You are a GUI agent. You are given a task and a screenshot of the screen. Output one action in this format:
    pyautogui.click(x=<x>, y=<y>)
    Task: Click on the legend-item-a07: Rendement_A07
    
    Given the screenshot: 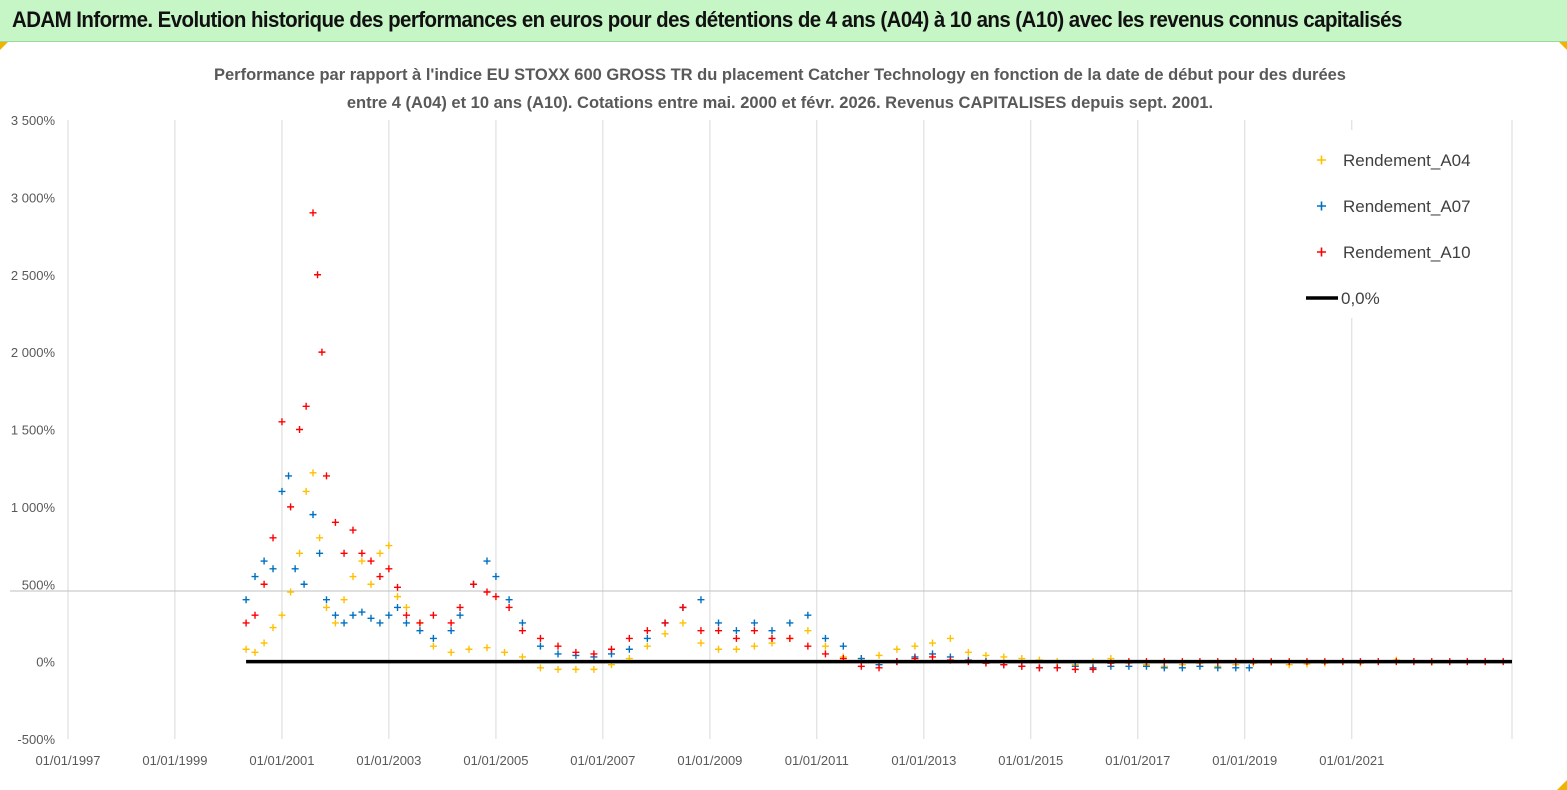 What is the action you would take?
    pyautogui.click(x=1394, y=206)
    